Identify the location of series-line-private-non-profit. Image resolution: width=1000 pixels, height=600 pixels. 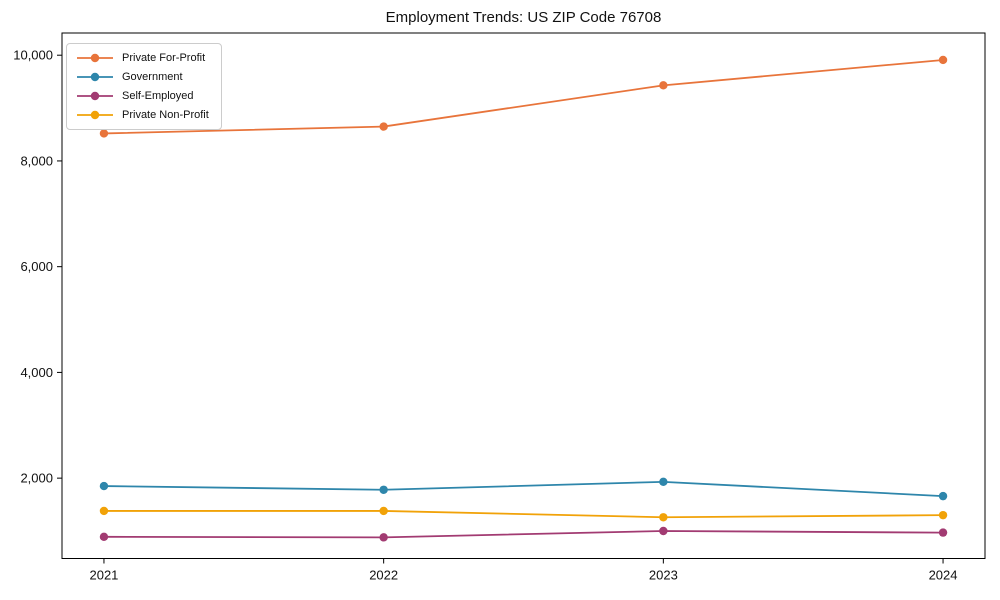
(523, 514).